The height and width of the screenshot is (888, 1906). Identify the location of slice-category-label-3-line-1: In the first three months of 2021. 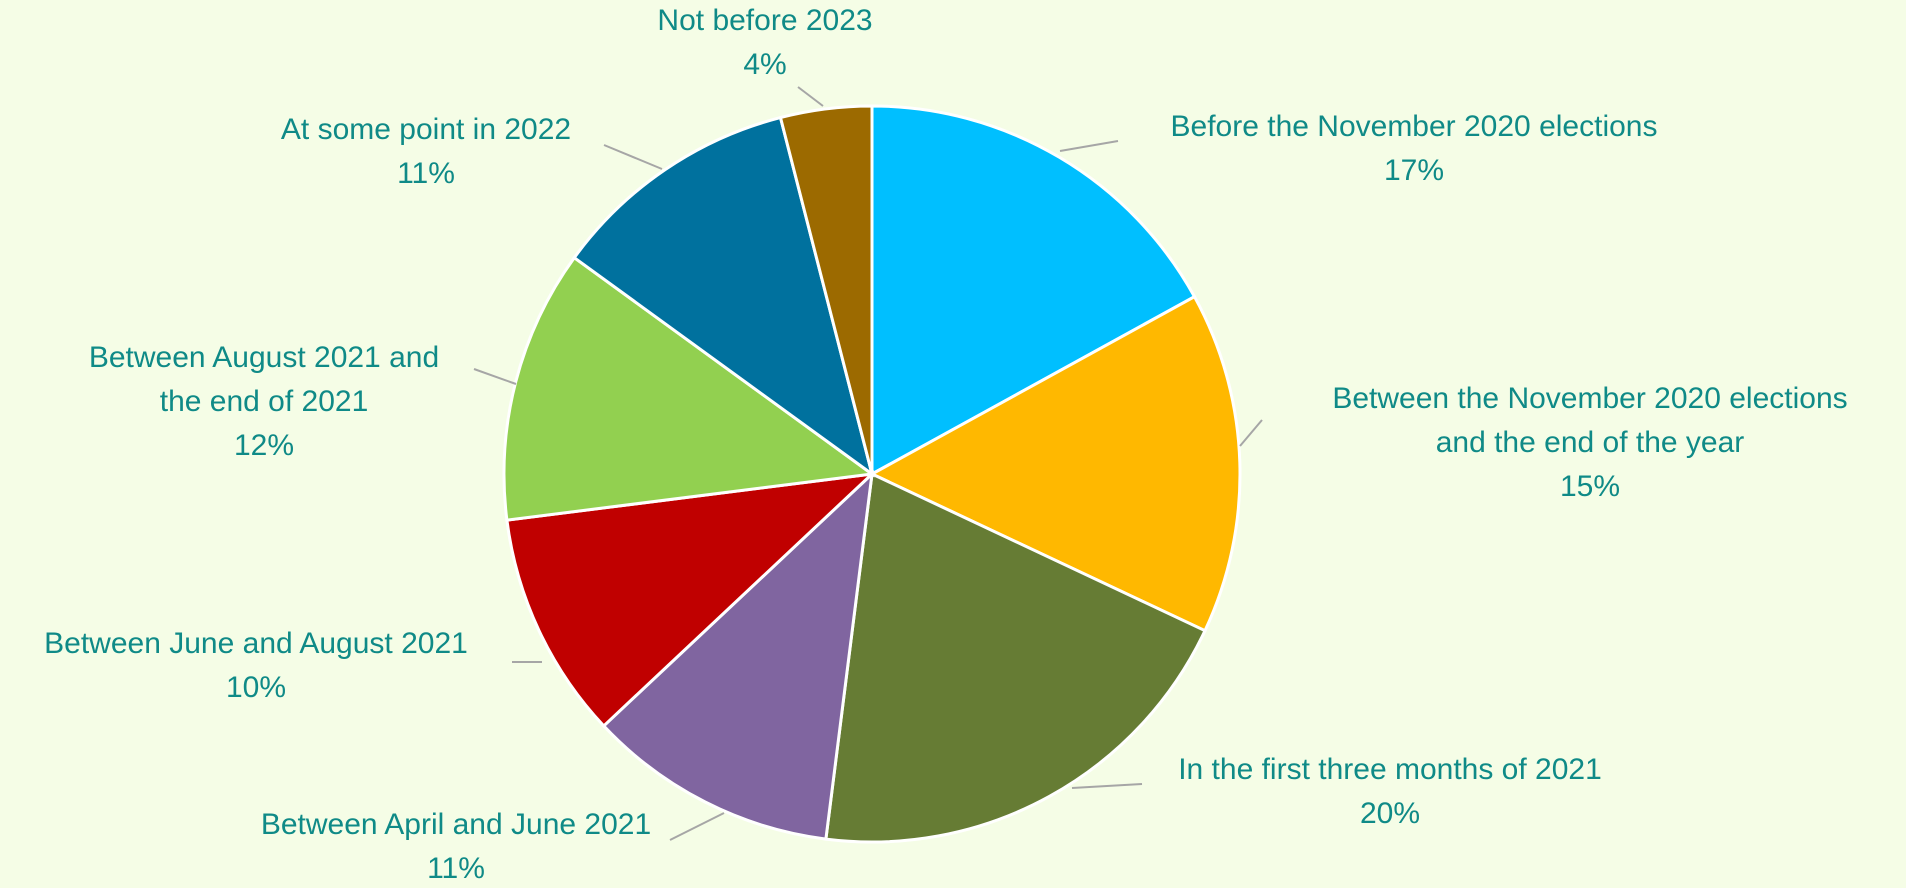
(1390, 769).